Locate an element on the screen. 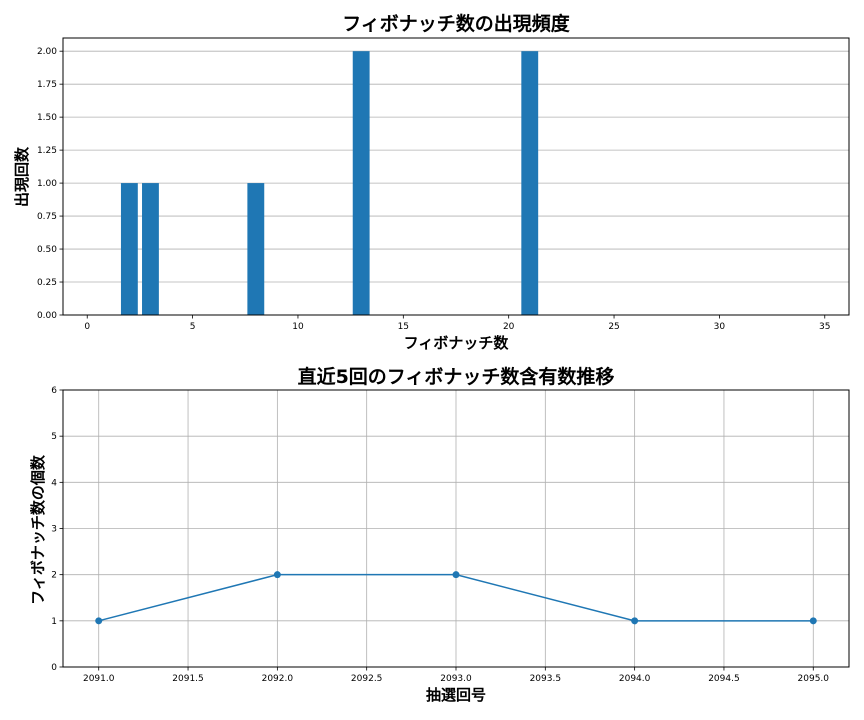  chart2-y-ticks: 0 1 2 3 4 5 6 is located at coordinates (57, 529).